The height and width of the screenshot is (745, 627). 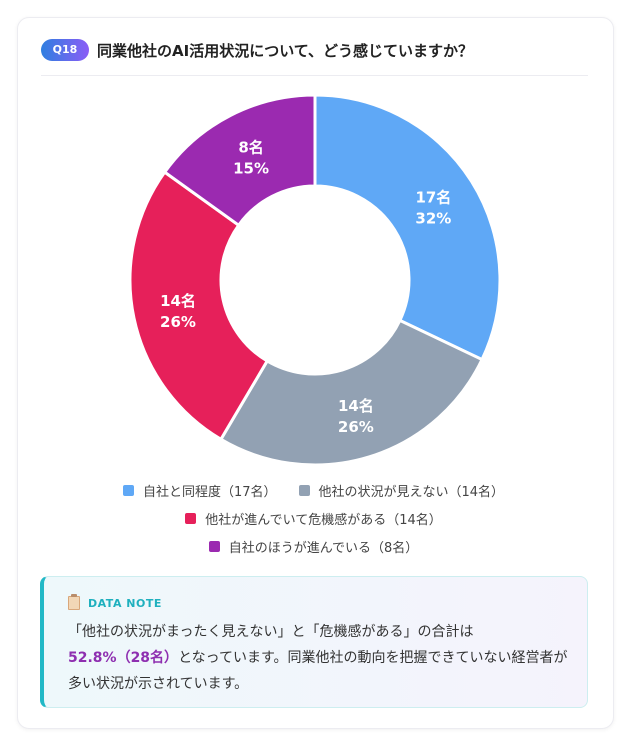 I want to click on legend-item-ahead: 自社のほうが進んでいる（8名）, so click(x=313, y=546).